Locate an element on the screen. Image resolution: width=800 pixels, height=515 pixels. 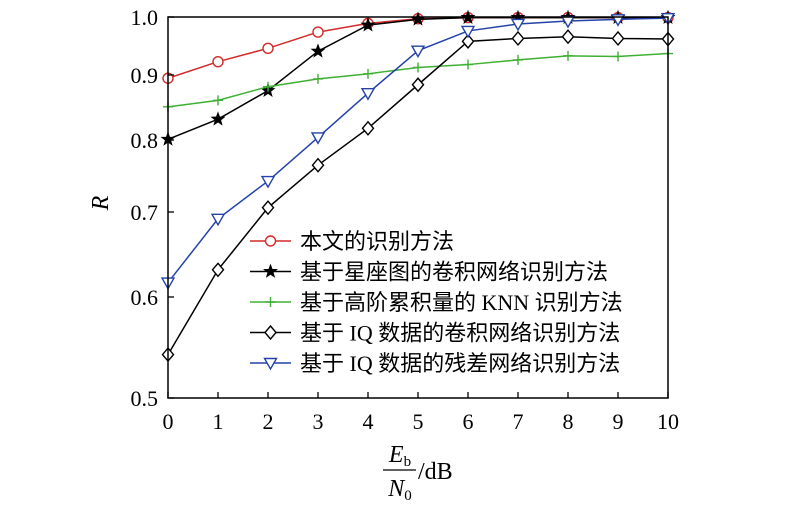
y-tick-label: 0.6 is located at coordinates (145, 297).